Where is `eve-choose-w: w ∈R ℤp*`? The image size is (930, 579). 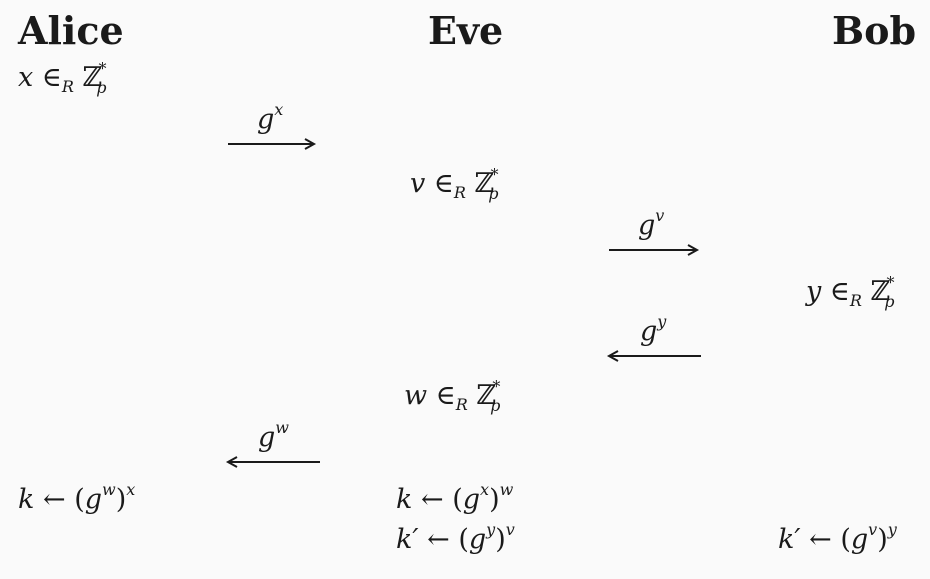 eve-choose-w: w ∈R ℤp* is located at coordinates (459, 396).